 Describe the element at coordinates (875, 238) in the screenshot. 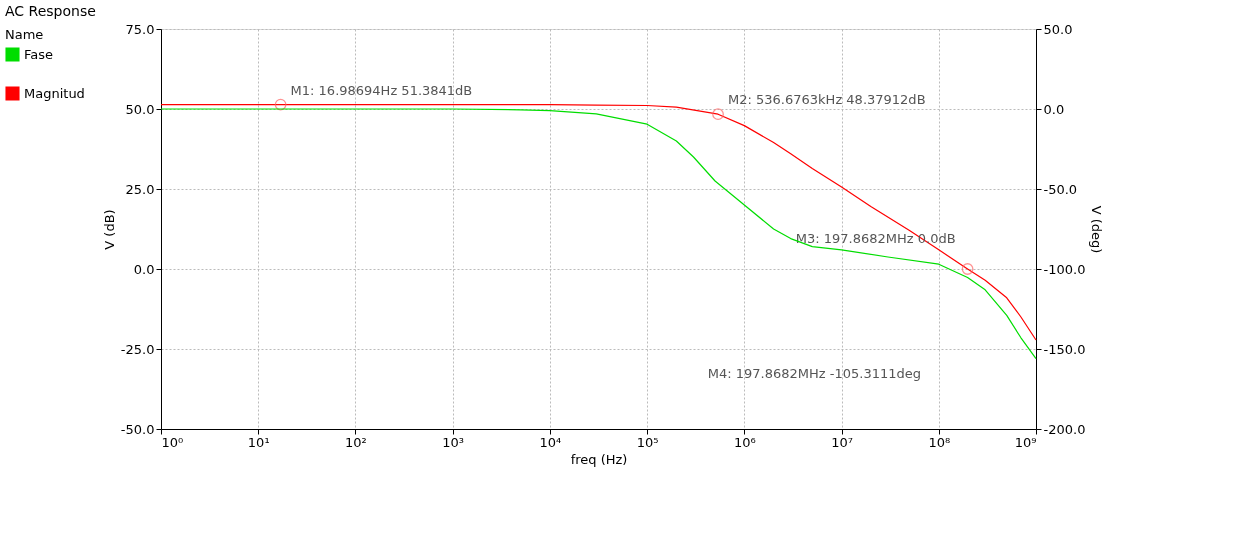

I see `annotation: M3: 197.8682MHz 0.0dB` at that location.